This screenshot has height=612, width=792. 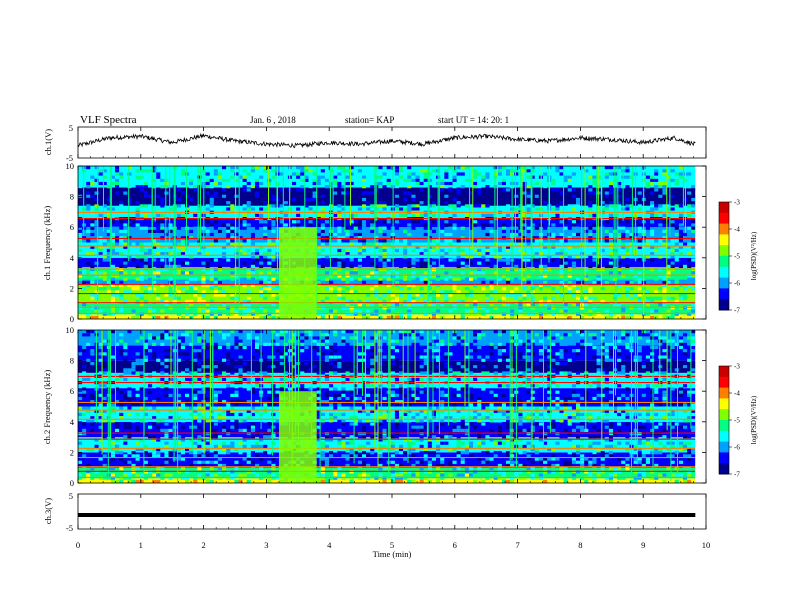 What do you see at coordinates (71, 128) in the screenshot?
I see `ch1-ytick-top: 5` at bounding box center [71, 128].